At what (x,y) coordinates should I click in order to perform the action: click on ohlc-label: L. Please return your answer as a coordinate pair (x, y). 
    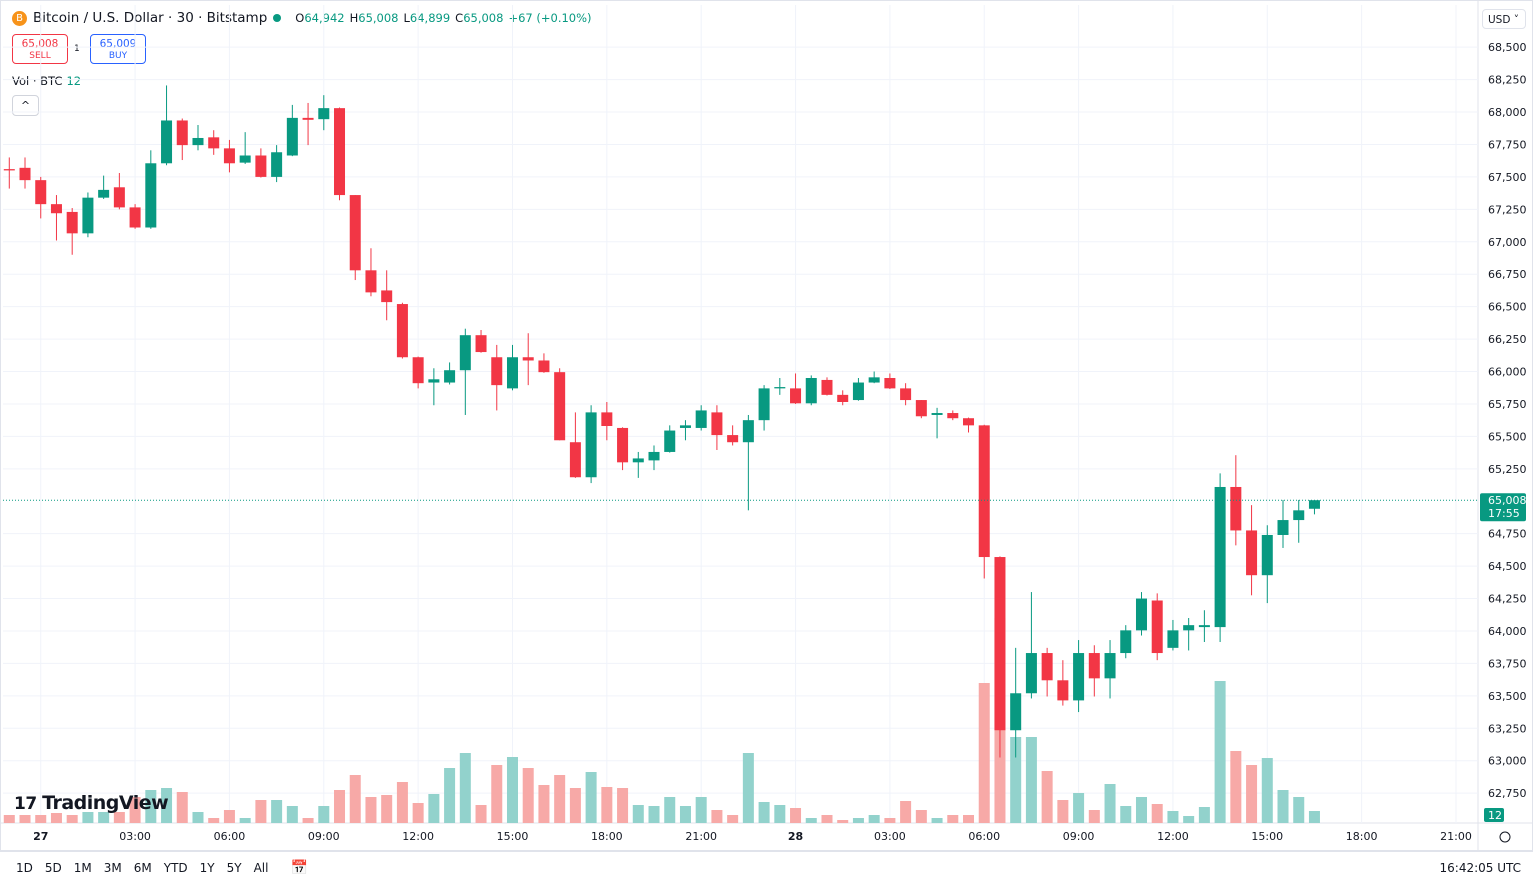
    Looking at the image, I should click on (406, 18).